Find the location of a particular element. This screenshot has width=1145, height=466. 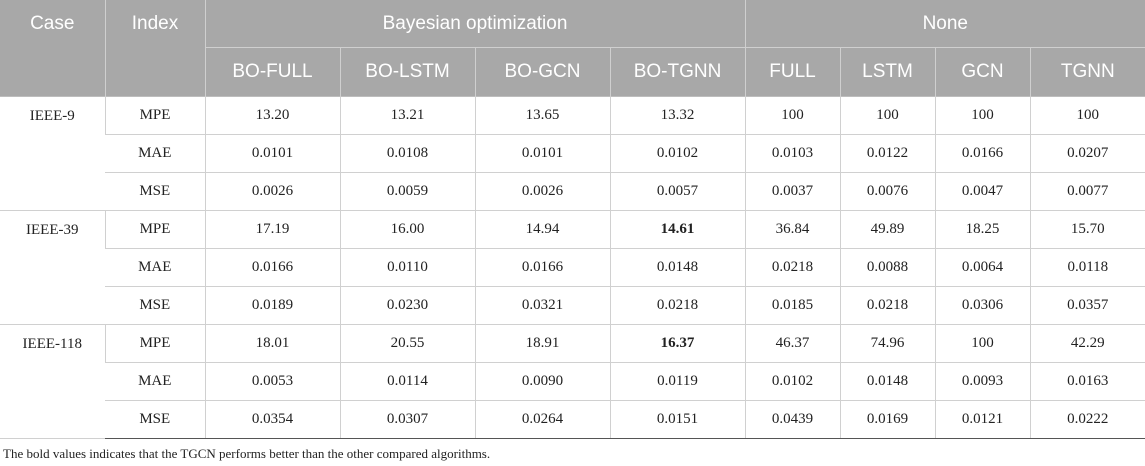

table-cell: 13.21 is located at coordinates (407, 115).